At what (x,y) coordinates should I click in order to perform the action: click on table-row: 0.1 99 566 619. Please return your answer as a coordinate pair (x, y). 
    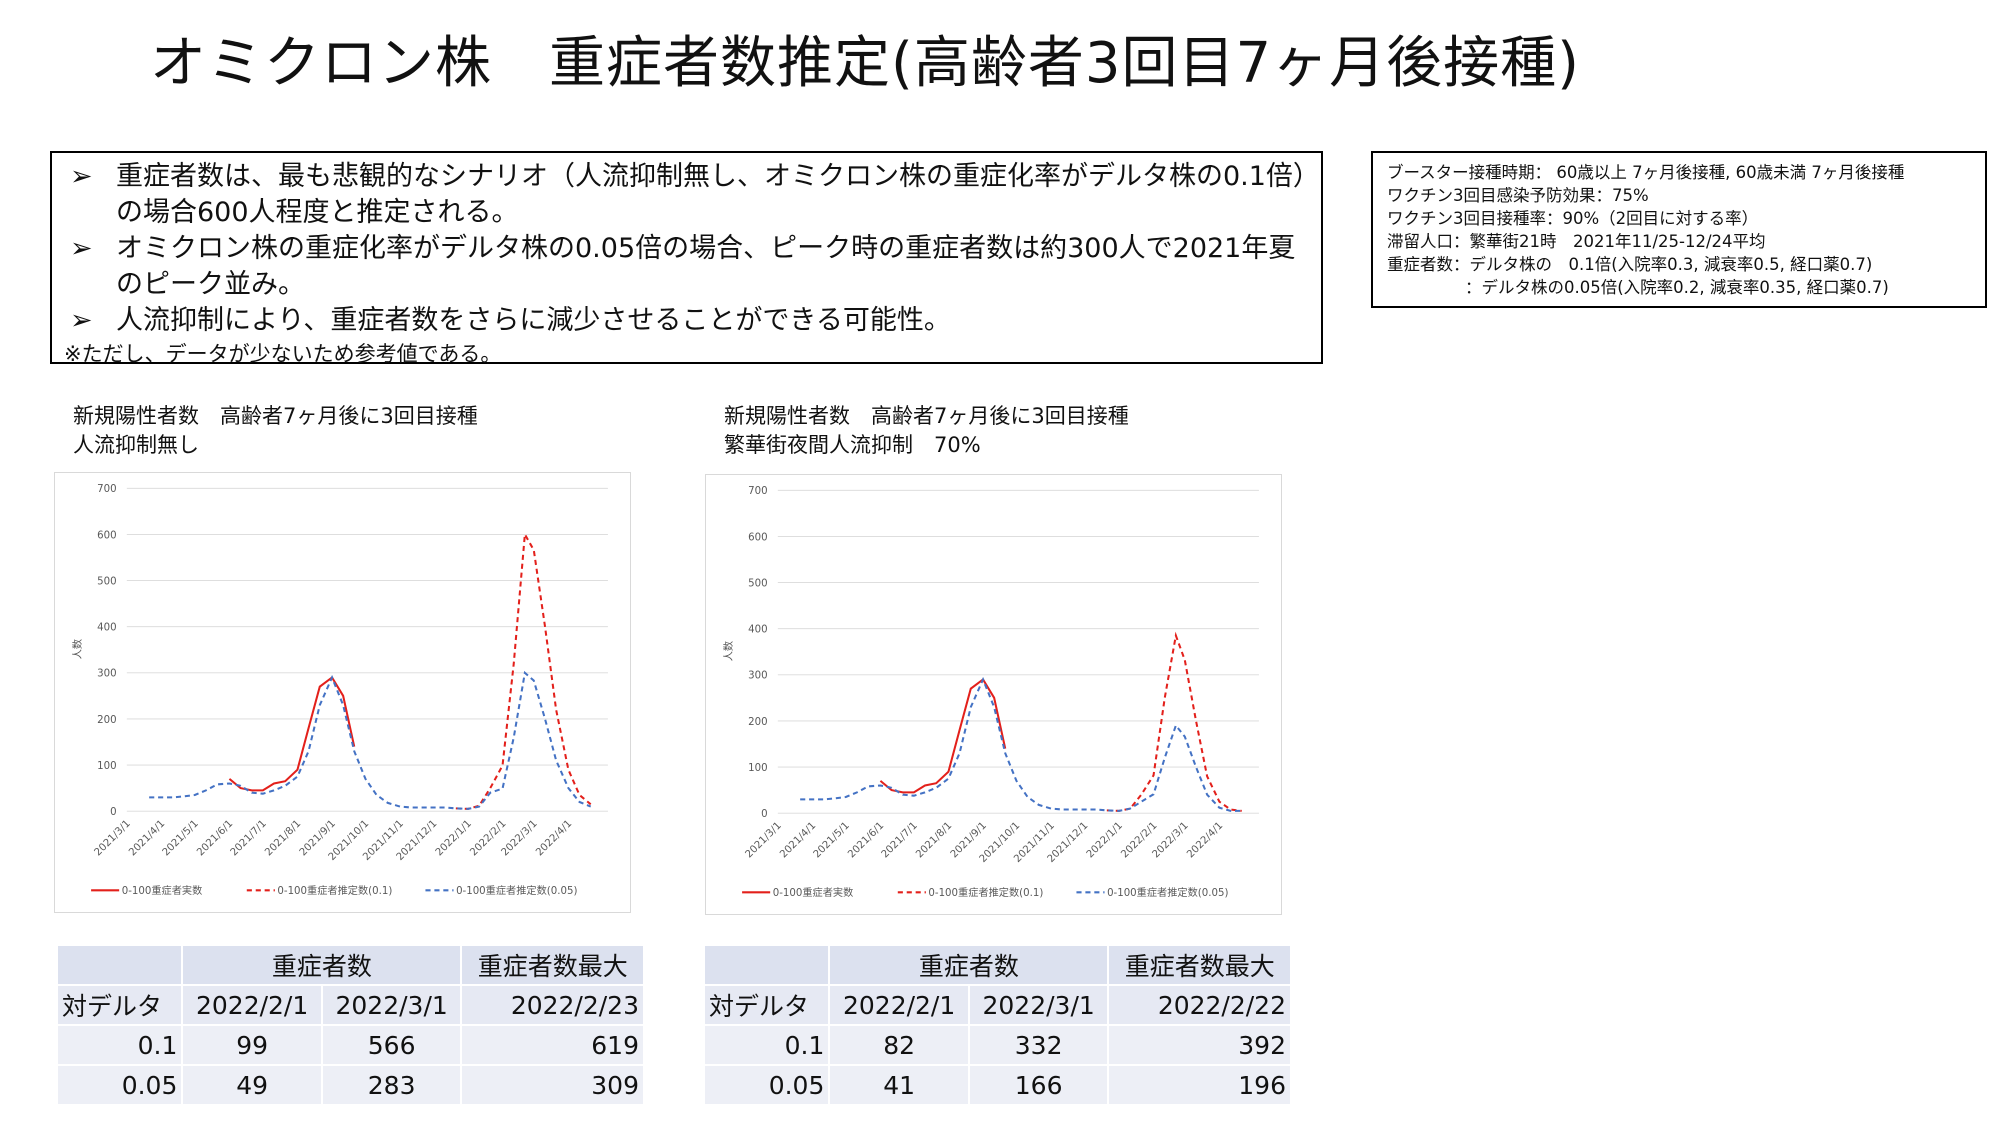
    Looking at the image, I should click on (351, 1045).